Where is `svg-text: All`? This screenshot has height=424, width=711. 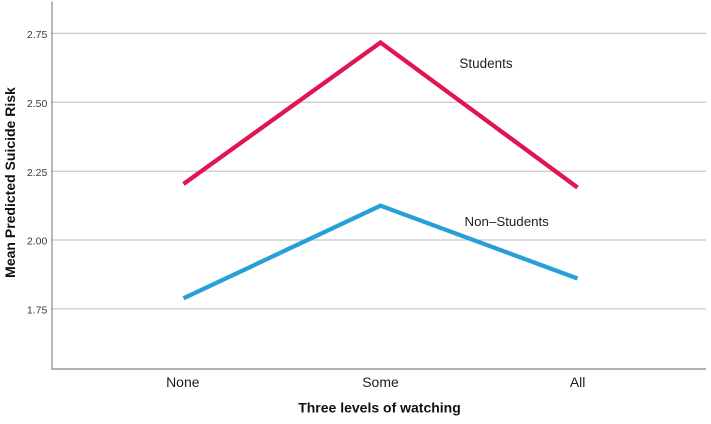
svg-text: All is located at coordinates (578, 382).